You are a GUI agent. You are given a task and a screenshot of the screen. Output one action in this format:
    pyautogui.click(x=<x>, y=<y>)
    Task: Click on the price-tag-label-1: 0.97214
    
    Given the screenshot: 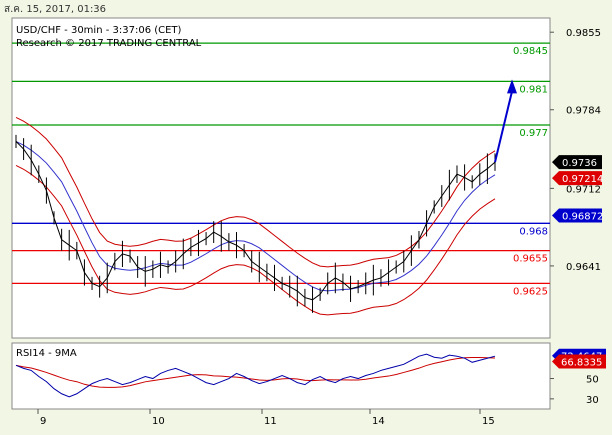 What is the action you would take?
    pyautogui.click(x=582, y=179)
    